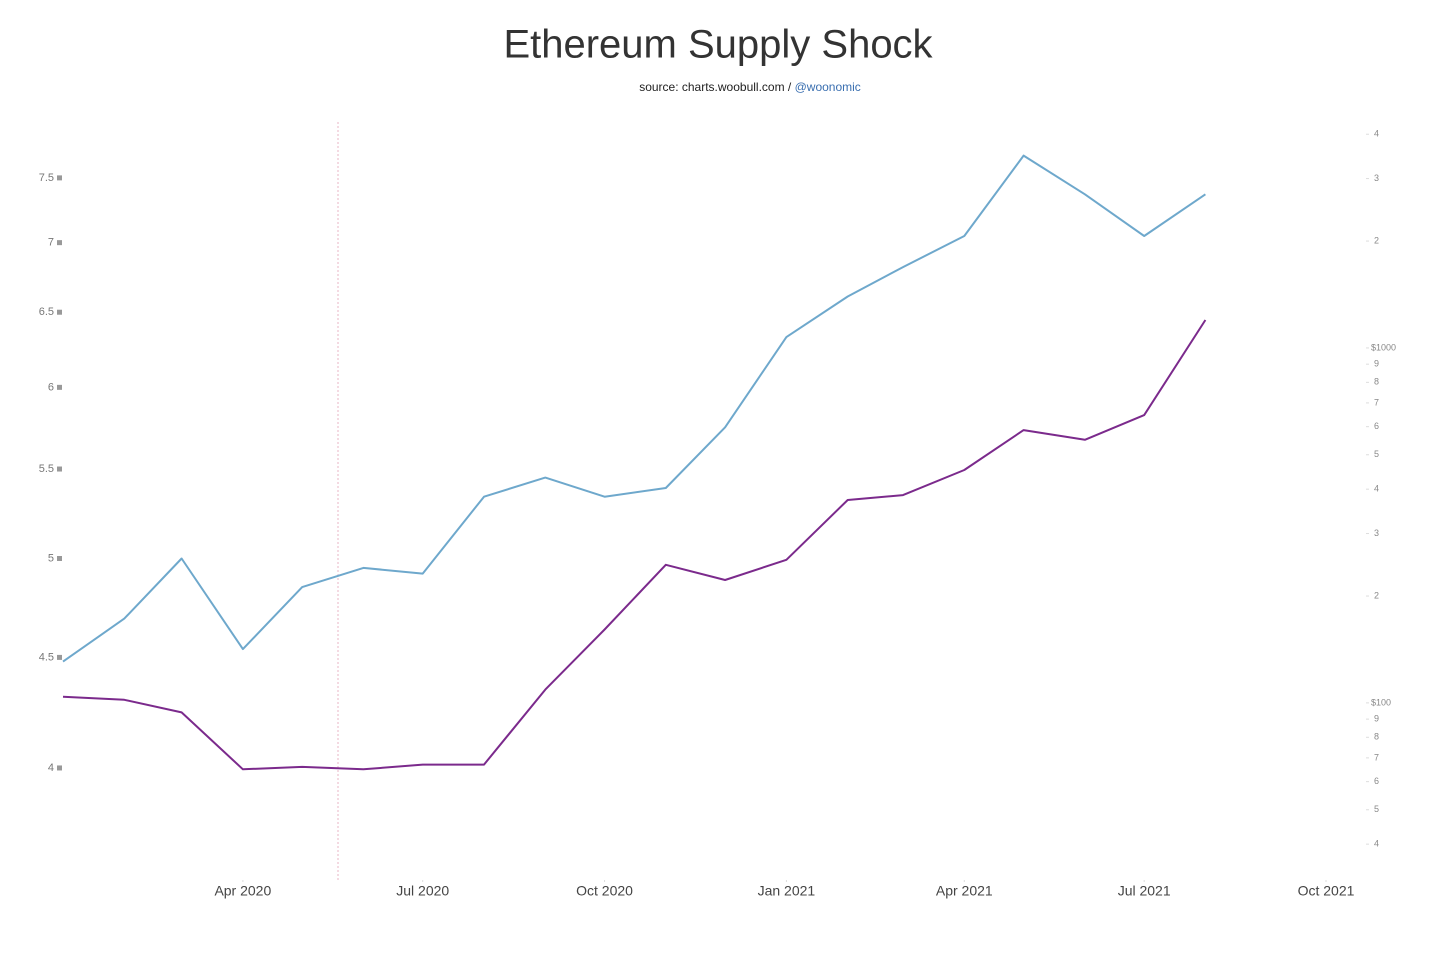 The image size is (1456, 953). Describe the element at coordinates (1381, 702) in the screenshot. I see `y2-tick-label: $100` at that location.